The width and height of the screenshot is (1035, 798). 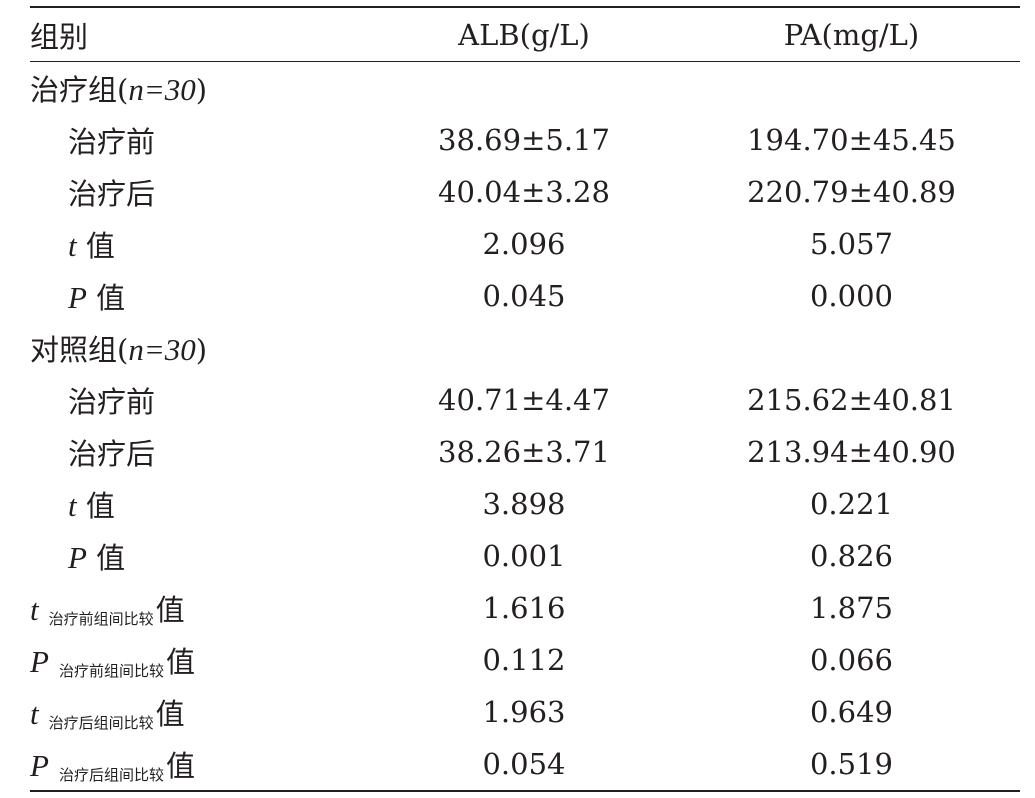 What do you see at coordinates (851, 400) in the screenshot?
I see `cell-pa: 215.62±40.81` at bounding box center [851, 400].